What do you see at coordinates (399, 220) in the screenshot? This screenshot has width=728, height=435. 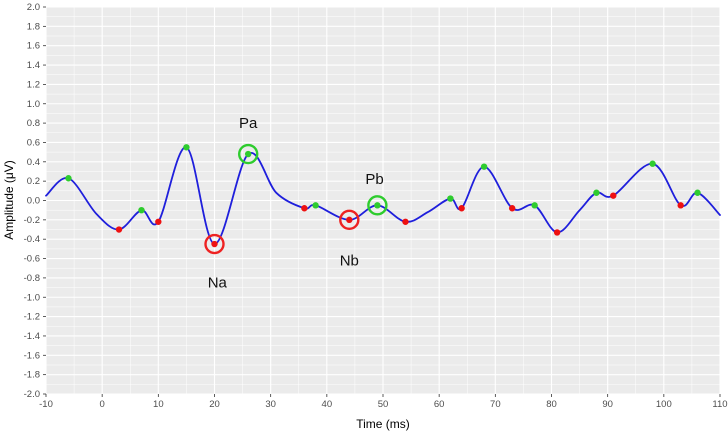 I see `trough-markers` at bounding box center [399, 220].